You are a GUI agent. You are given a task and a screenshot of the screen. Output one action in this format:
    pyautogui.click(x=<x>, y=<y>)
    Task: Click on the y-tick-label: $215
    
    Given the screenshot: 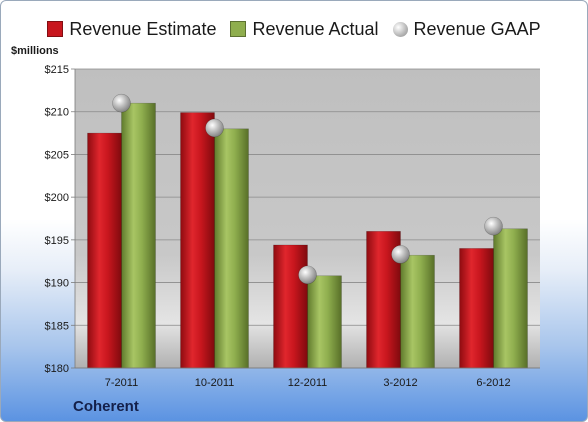 What is the action you would take?
    pyautogui.click(x=57, y=70)
    